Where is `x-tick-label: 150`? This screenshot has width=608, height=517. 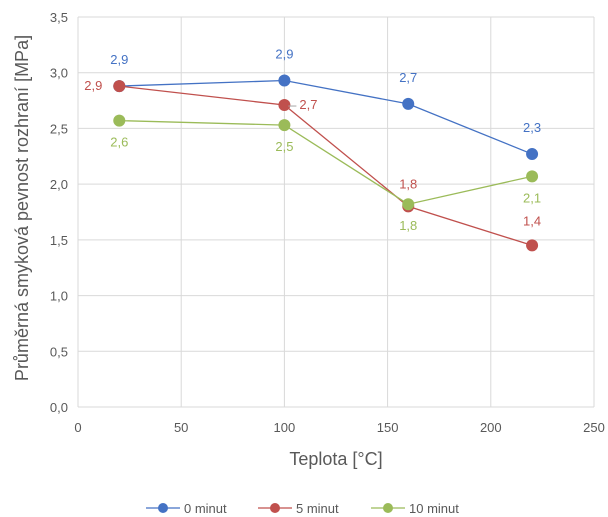 x-tick-label: 150 is located at coordinates (388, 427).